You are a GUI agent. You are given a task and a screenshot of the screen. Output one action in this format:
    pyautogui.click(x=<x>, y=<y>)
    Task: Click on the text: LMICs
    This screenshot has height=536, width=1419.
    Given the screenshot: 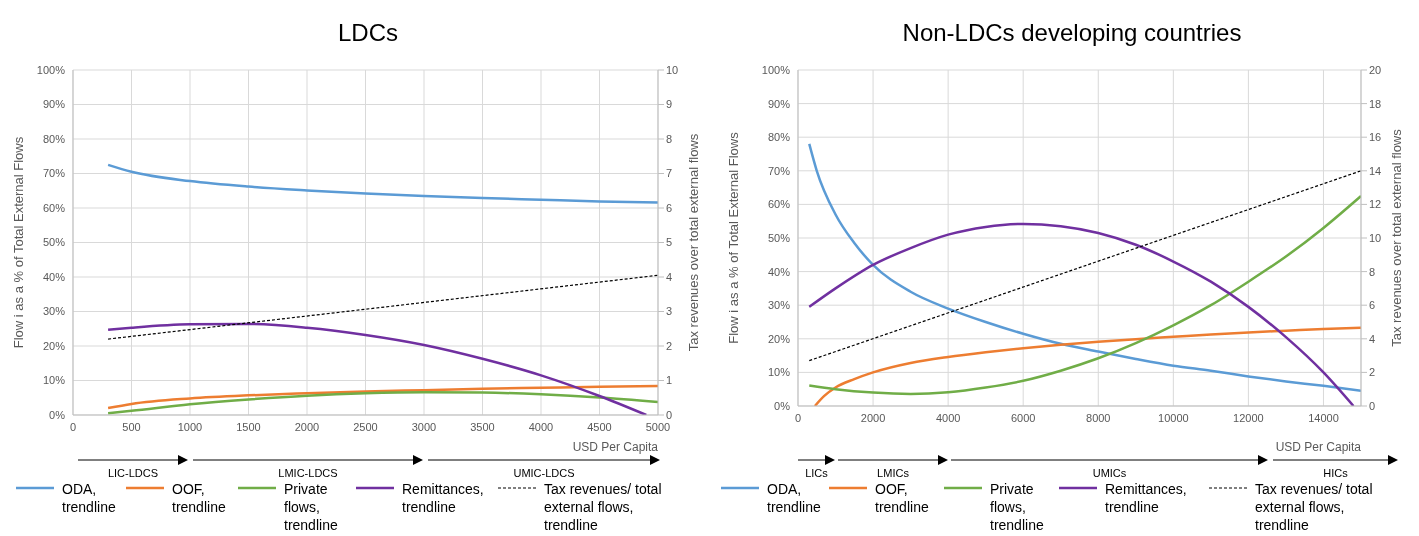 What is the action you would take?
    pyautogui.click(x=893, y=473)
    